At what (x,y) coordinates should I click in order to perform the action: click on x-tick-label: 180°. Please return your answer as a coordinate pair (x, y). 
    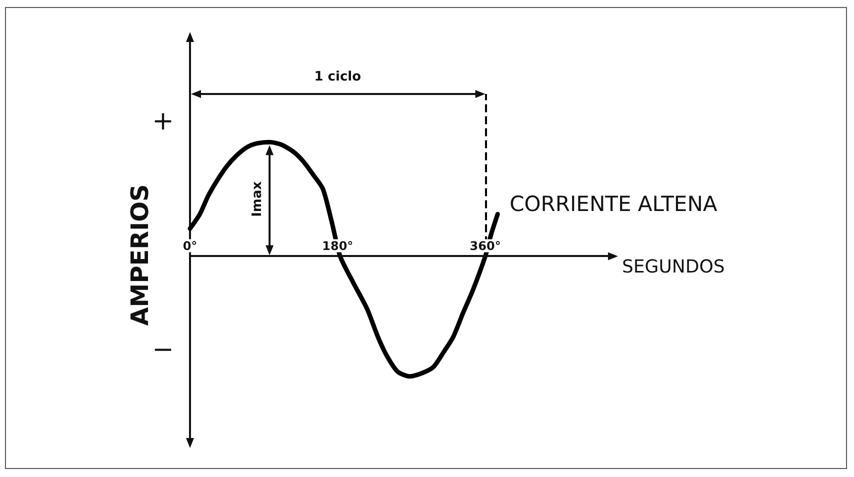
    Looking at the image, I should click on (338, 246).